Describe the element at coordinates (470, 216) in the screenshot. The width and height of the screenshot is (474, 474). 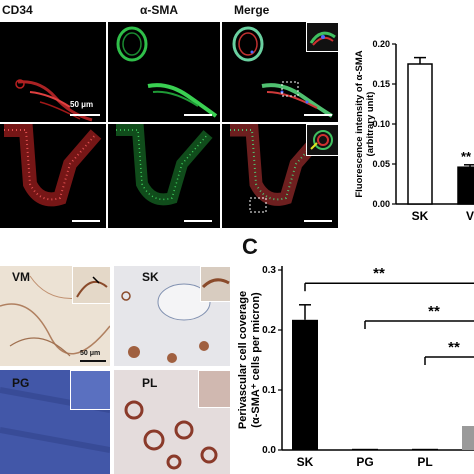
I see `x-tick-label: V` at that location.